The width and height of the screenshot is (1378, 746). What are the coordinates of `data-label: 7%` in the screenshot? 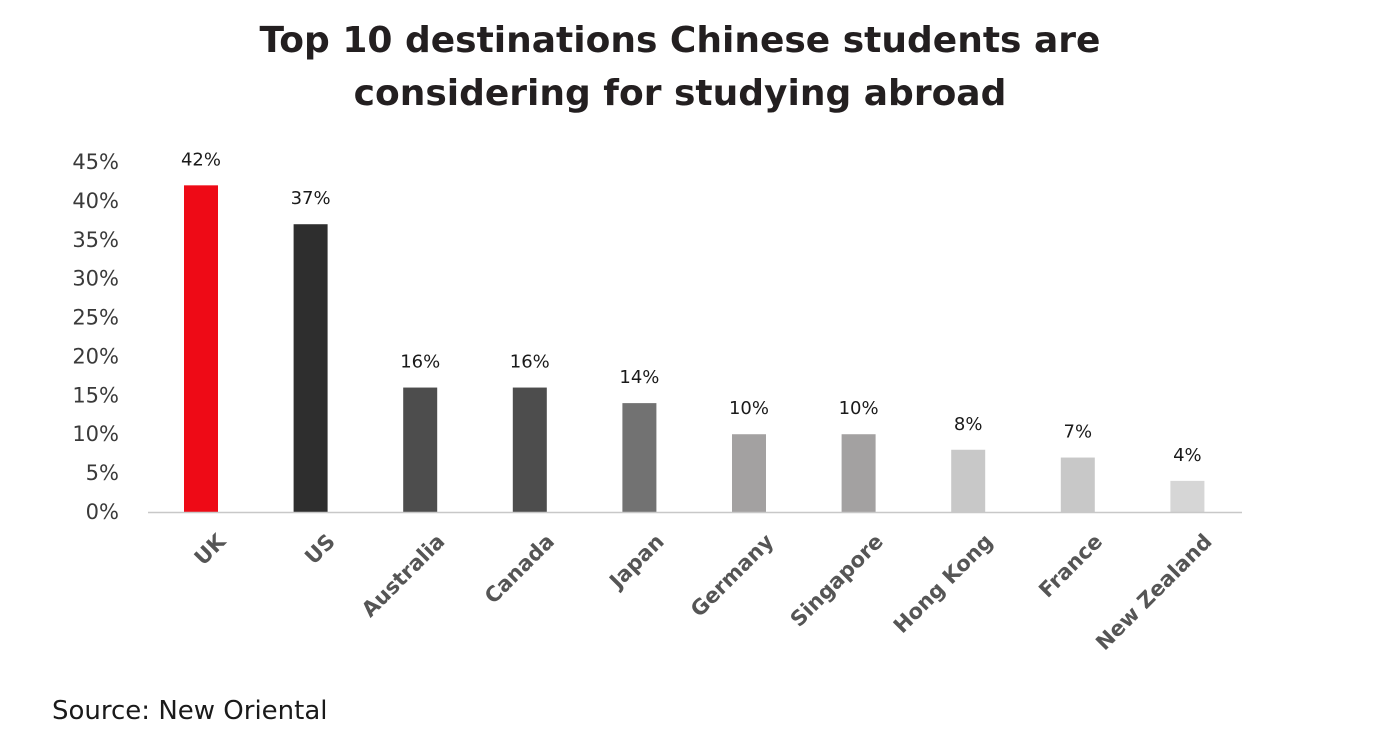 It's located at (1078, 432).